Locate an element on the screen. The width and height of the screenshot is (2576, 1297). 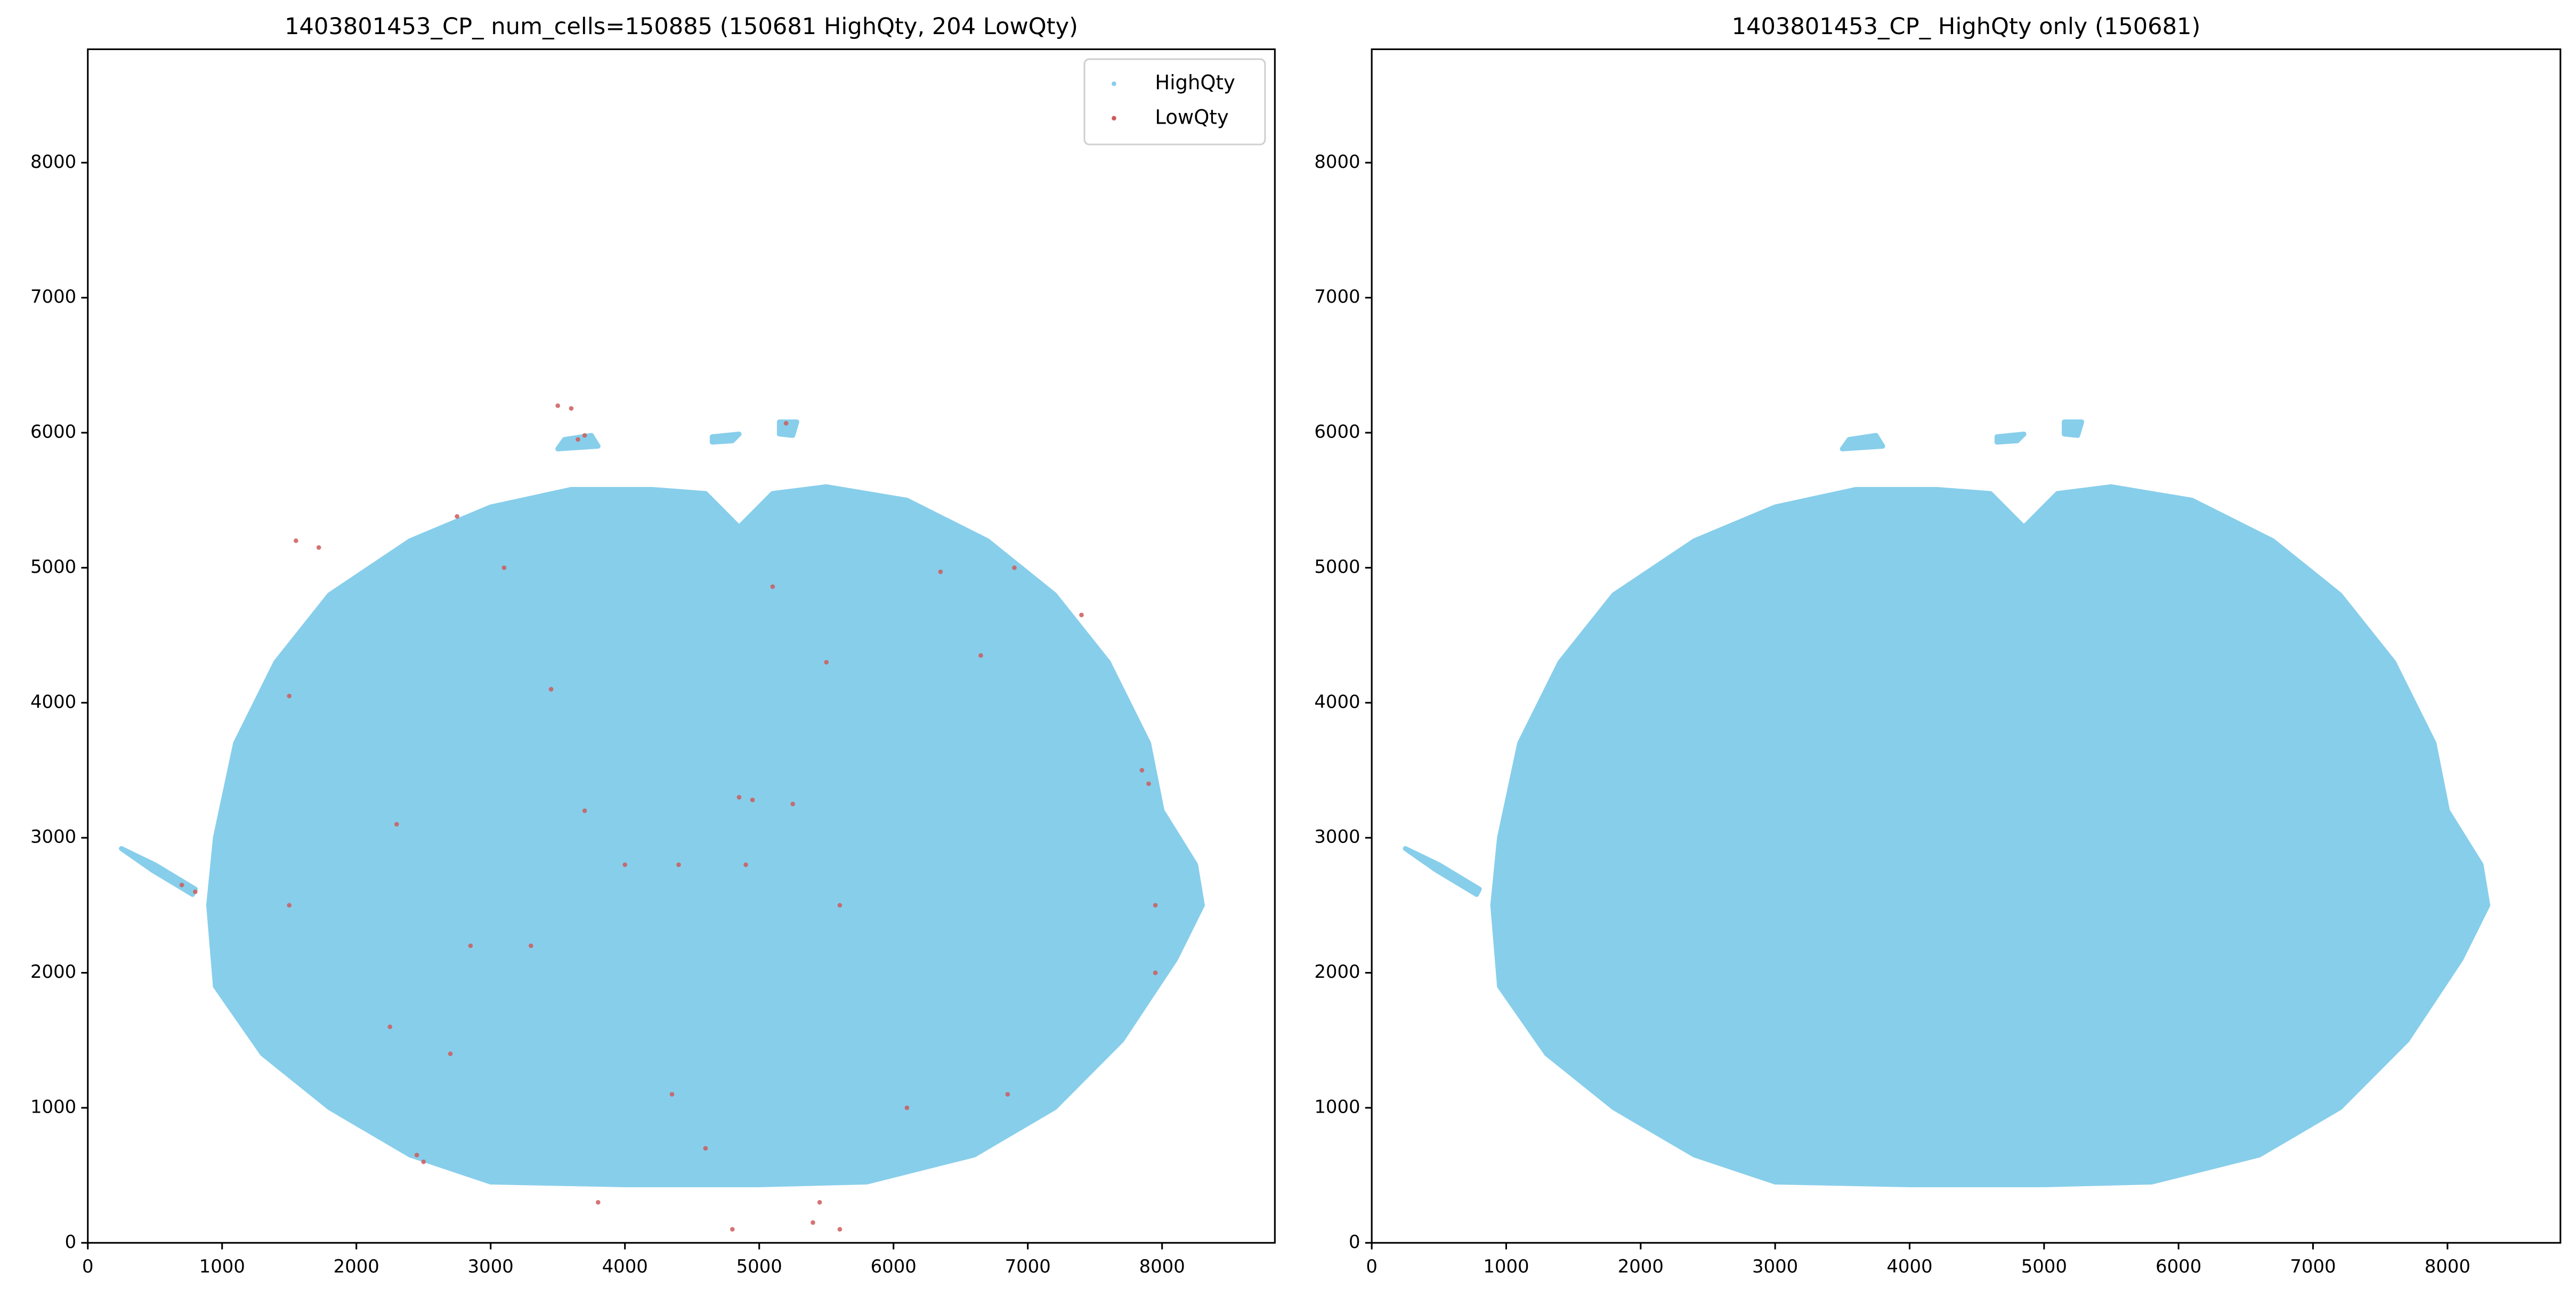
legend-box is located at coordinates (1174, 101).